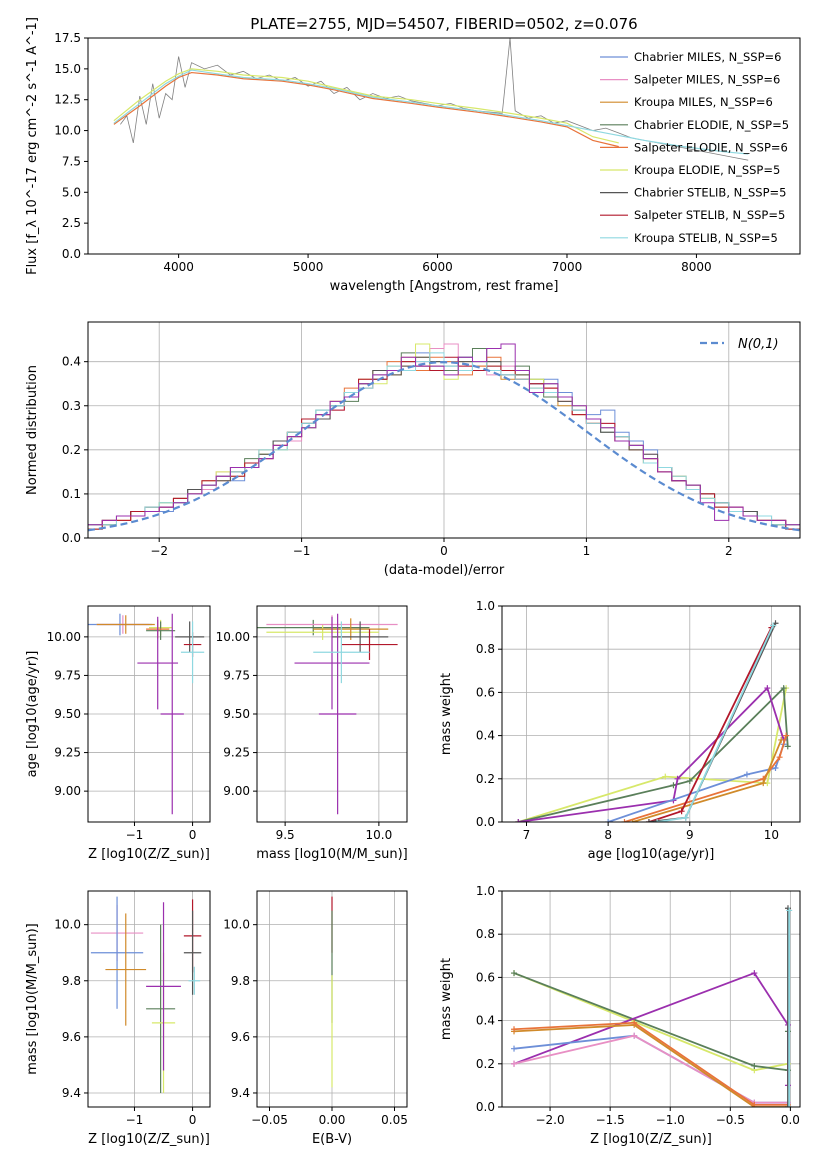 This screenshot has height=1170, width=819. I want to click on y-axis-label: mass [log10(M/M_sun)], so click(32, 999).